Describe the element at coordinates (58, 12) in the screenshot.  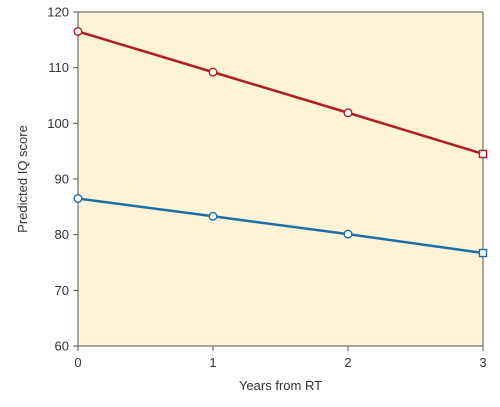
I see `y-tick-label: 120` at that location.